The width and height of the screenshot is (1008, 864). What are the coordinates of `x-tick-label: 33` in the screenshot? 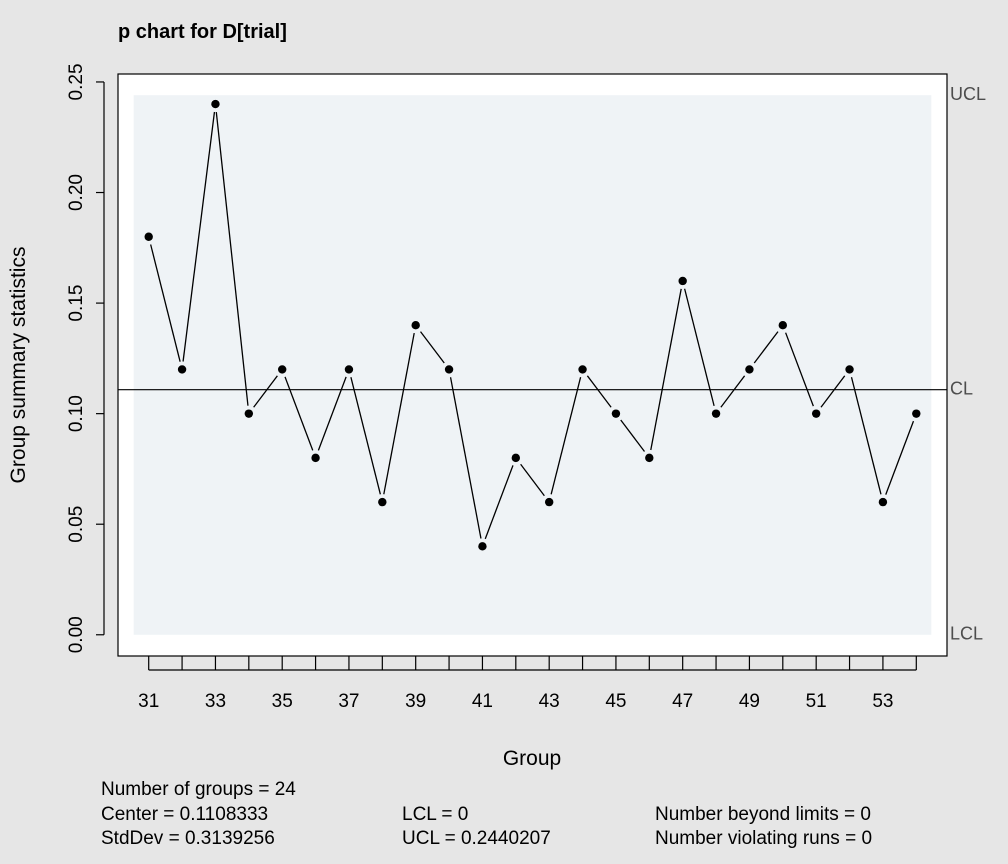 It's located at (215, 701).